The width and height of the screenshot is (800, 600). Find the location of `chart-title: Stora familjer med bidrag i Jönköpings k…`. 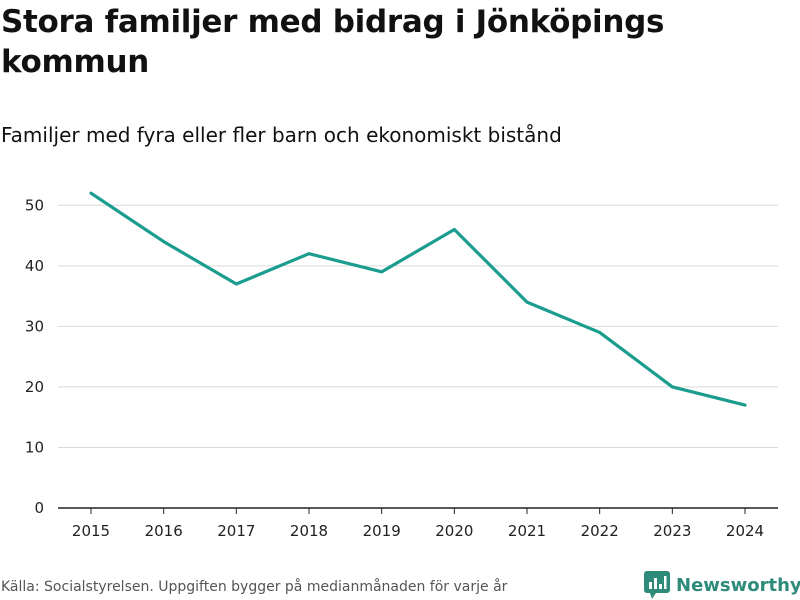

chart-title: Stora familjer med bidrag i Jönköpings k… is located at coordinates (333, 42).